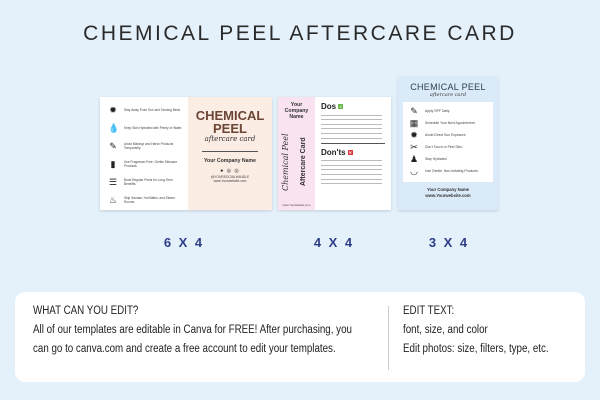 The width and height of the screenshot is (600, 400). Describe the element at coordinates (113, 164) in the screenshot. I see `bottle-icon: ▮` at that location.